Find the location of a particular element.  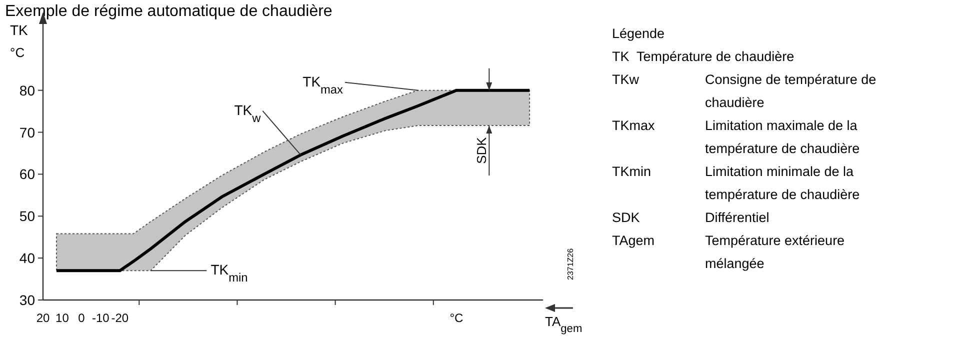

x-tick-label: -20 is located at coordinates (120, 318).